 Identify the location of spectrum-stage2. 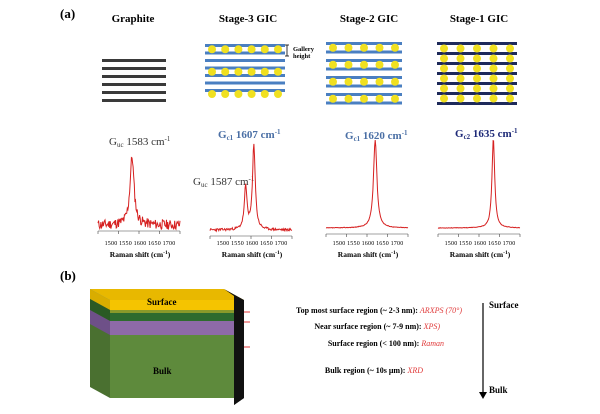
(367, 184).